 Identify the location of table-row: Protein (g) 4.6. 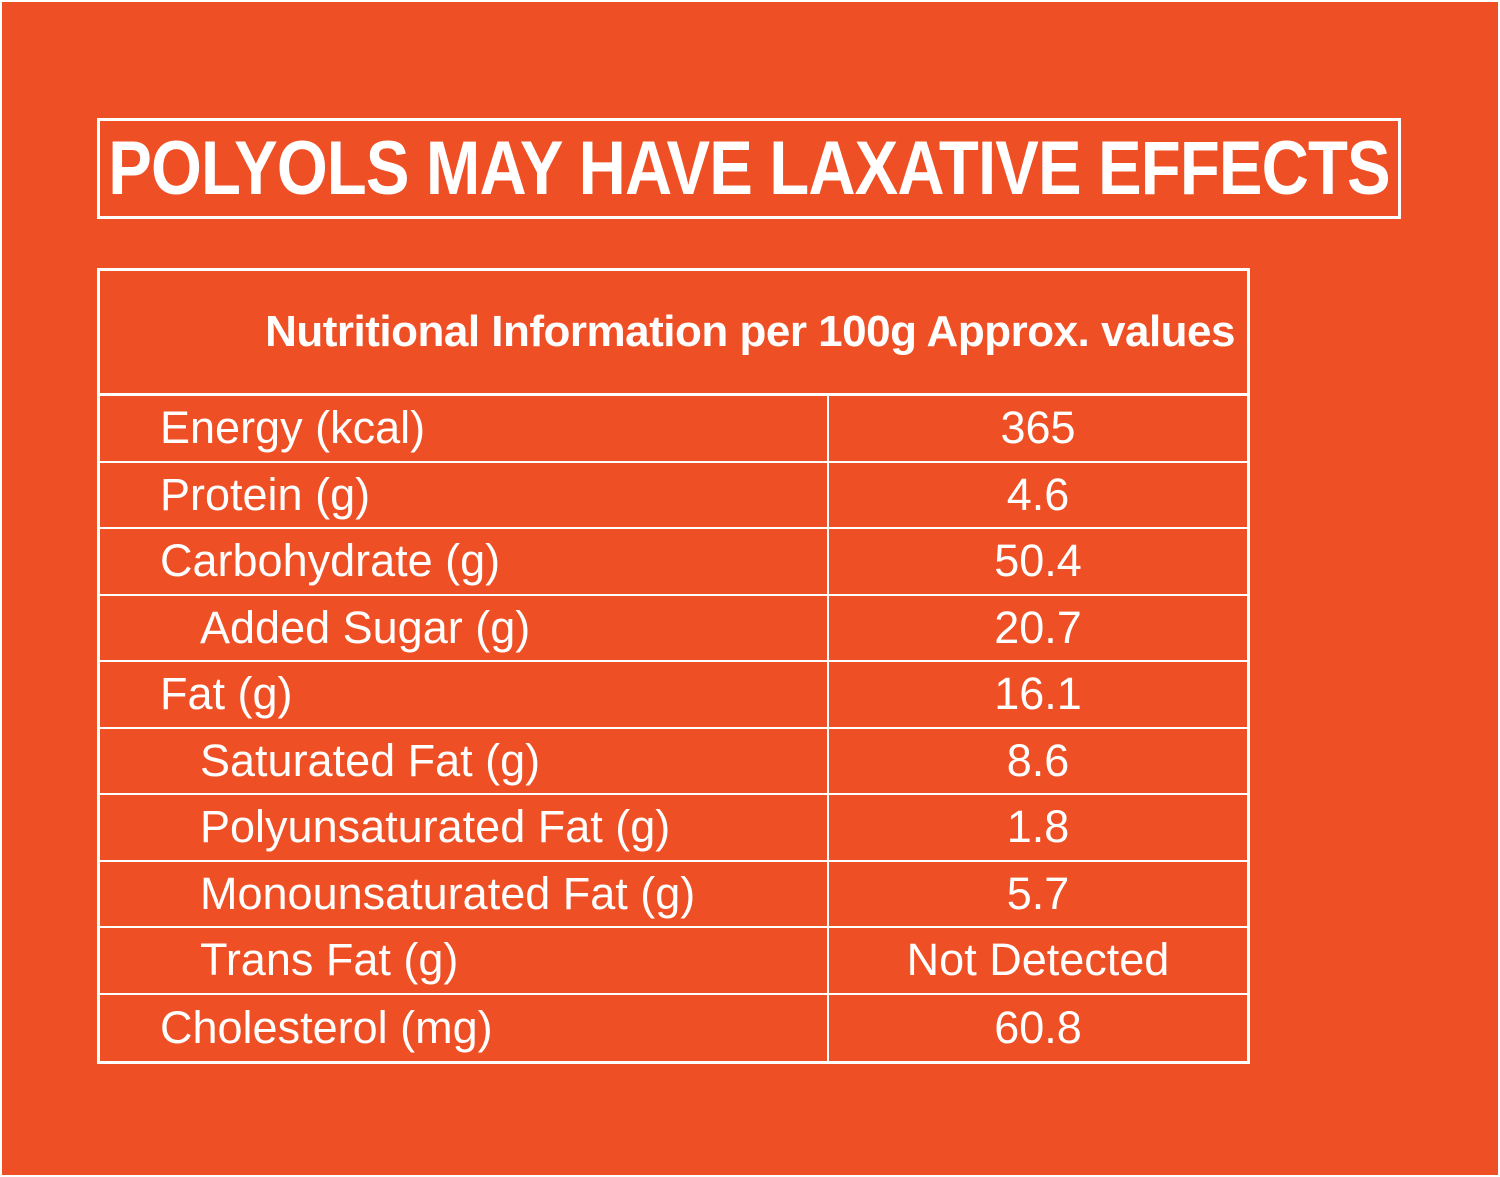
(673, 495).